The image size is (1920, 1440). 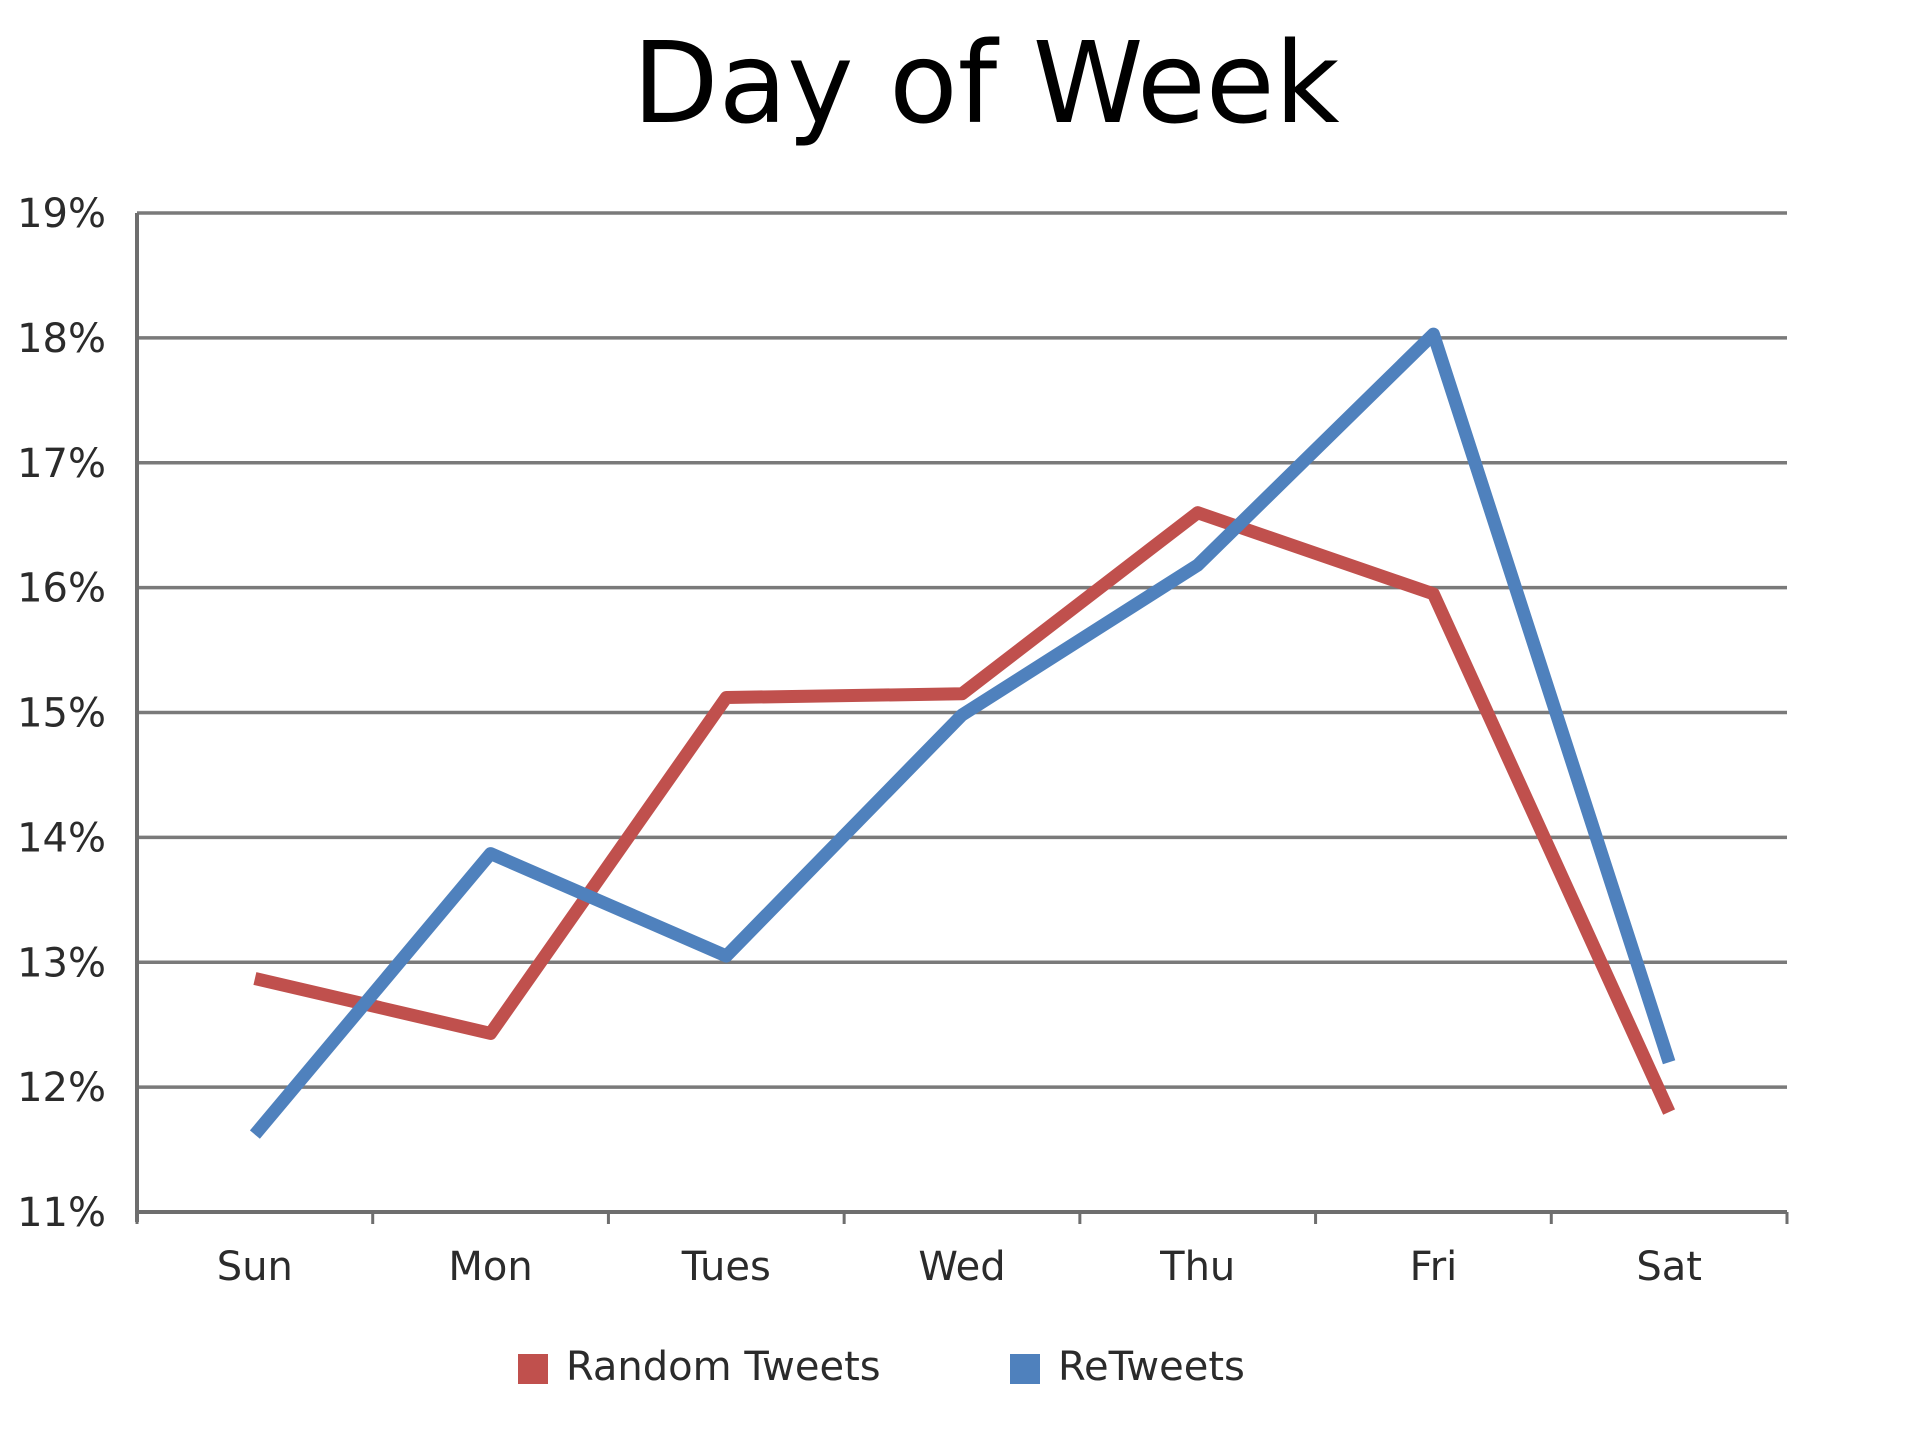 I want to click on x-tick-label: Tues, so click(x=726, y=1267).